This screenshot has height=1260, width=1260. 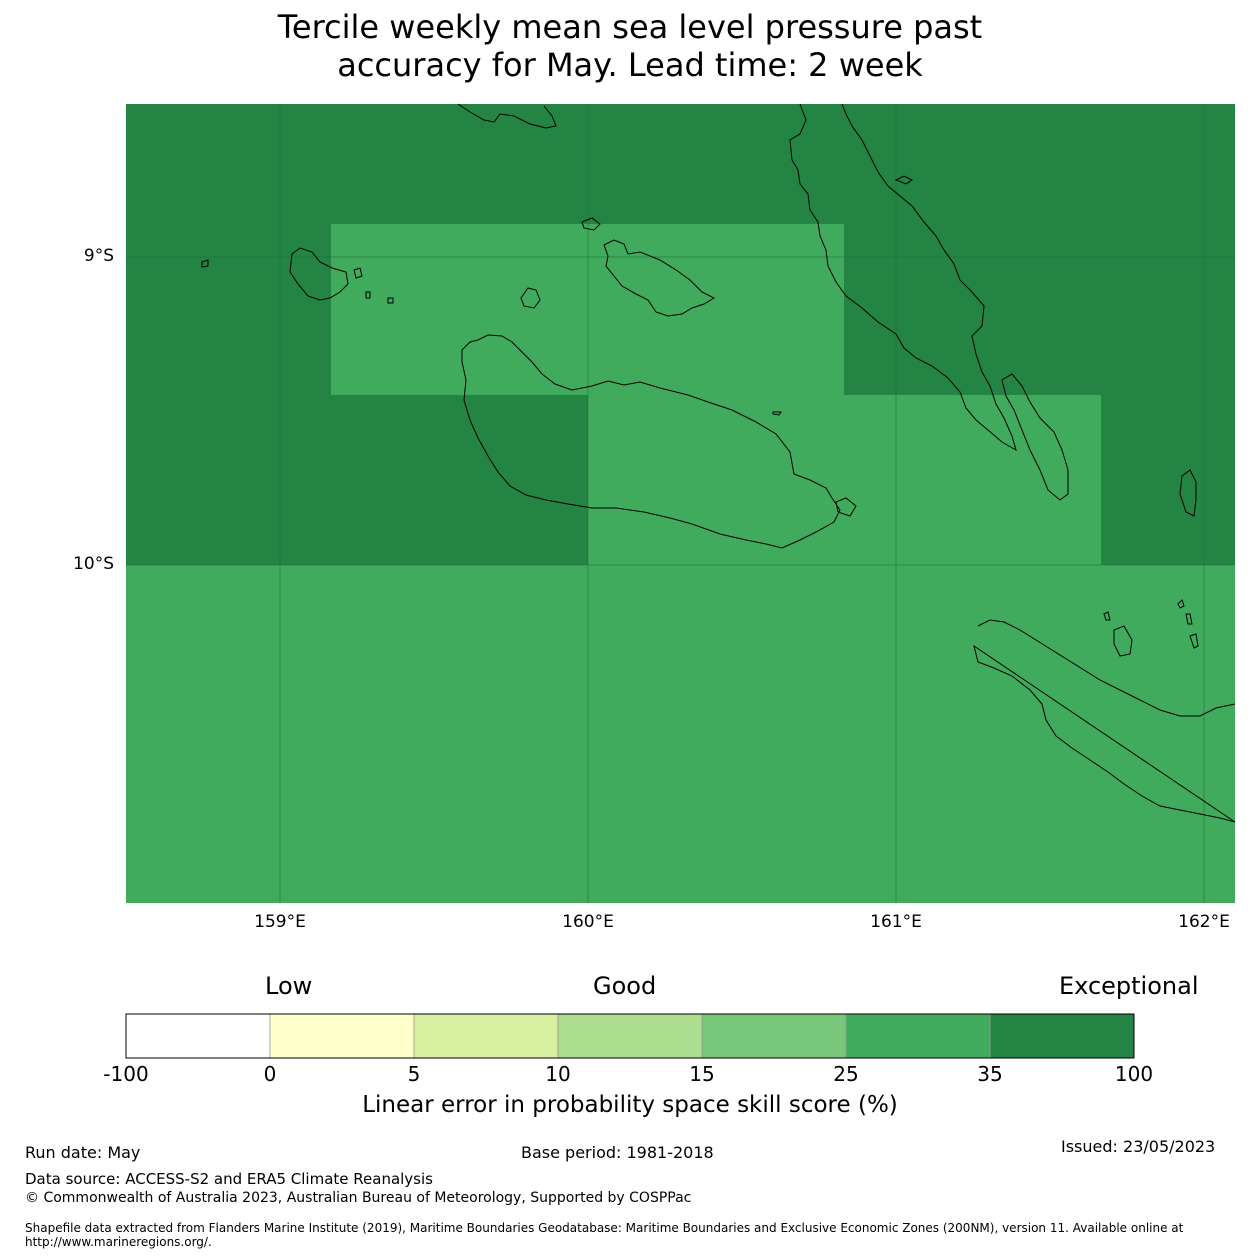 I want to click on legend-category-good: Good, so click(x=625, y=986).